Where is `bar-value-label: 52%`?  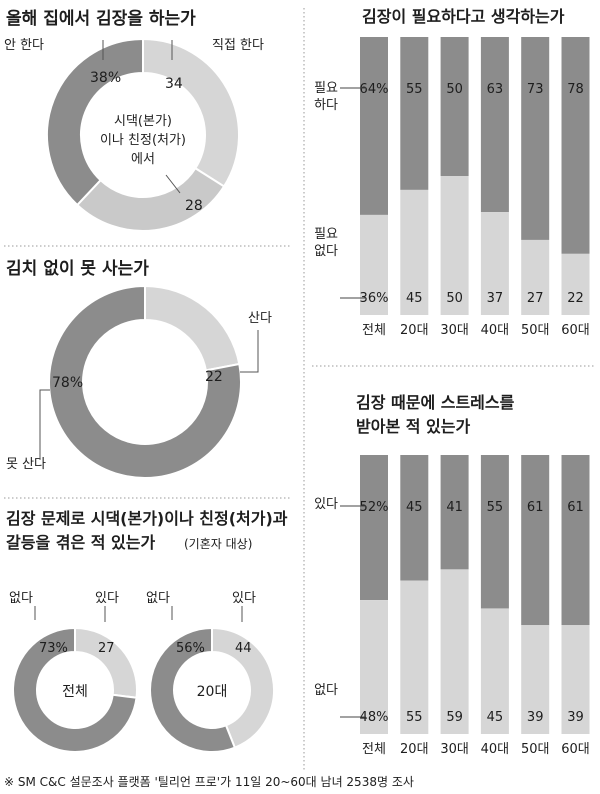 bar-value-label: 52% is located at coordinates (374, 507).